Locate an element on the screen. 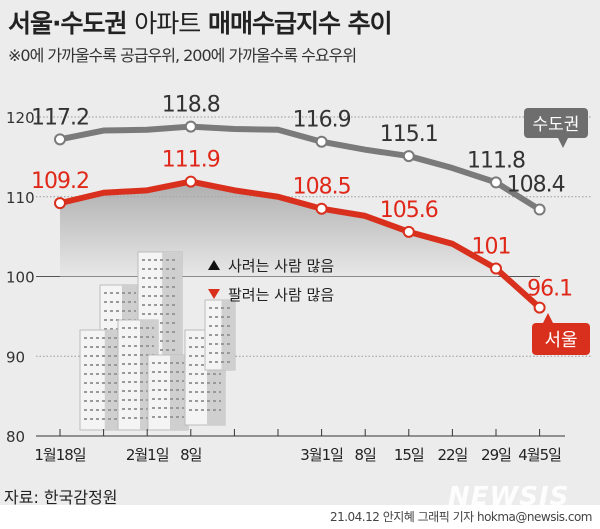 This screenshot has width=600, height=529. x-tick-label: 22일 is located at coordinates (452, 455).